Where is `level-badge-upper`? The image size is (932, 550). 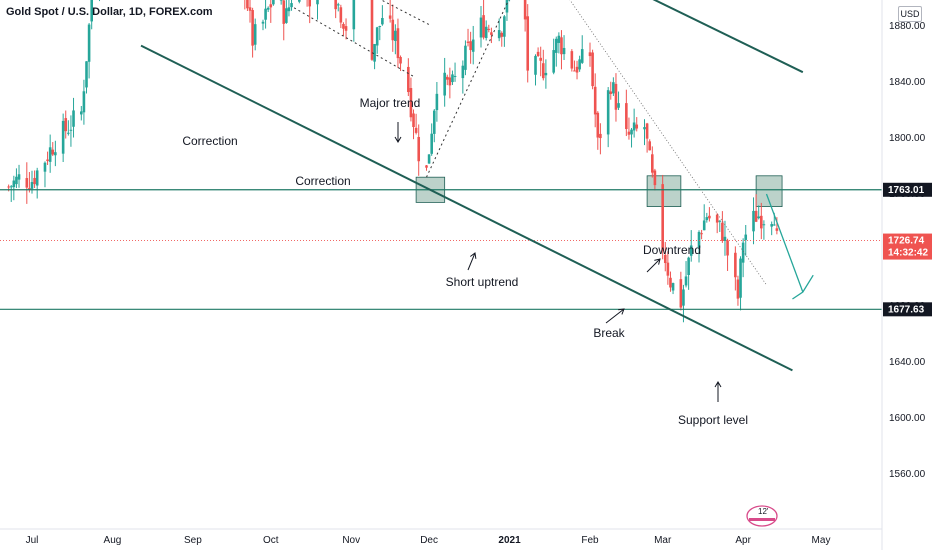
level-badge-upper is located at coordinates (907, 189).